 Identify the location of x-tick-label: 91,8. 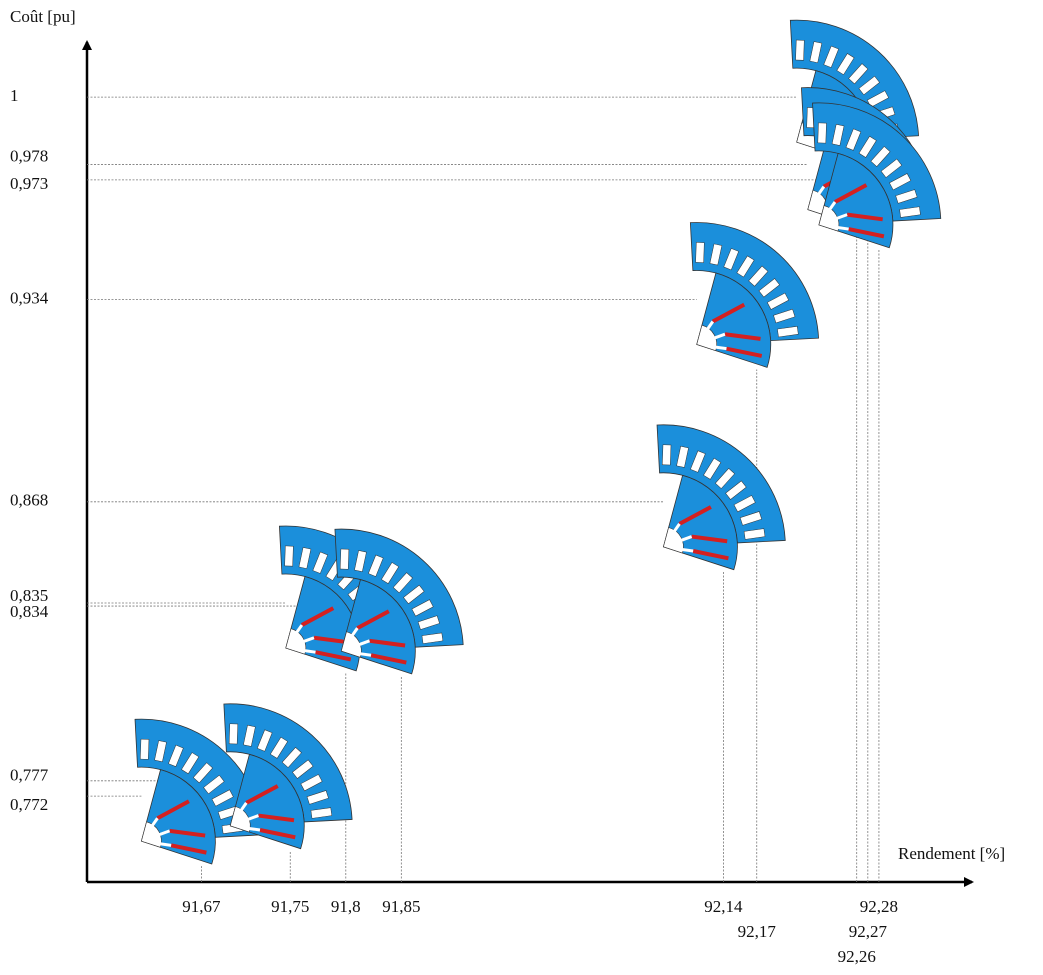
(346, 906).